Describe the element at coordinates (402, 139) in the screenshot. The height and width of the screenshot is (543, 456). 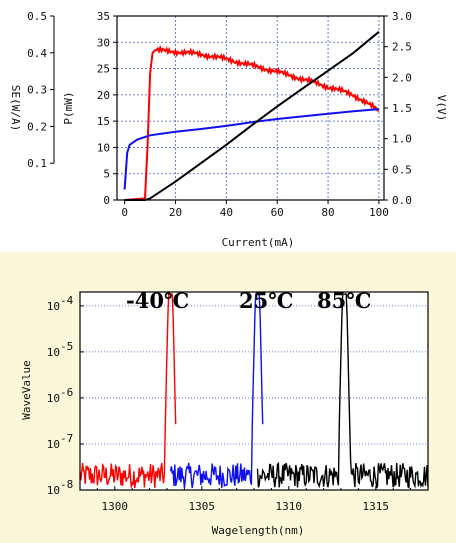
I see `top-voltage-tick-label: 1.0` at that location.